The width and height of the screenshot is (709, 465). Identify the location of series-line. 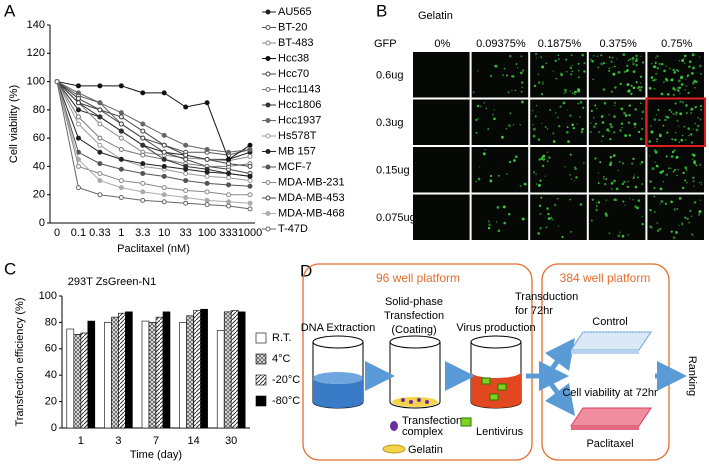
(153, 142).